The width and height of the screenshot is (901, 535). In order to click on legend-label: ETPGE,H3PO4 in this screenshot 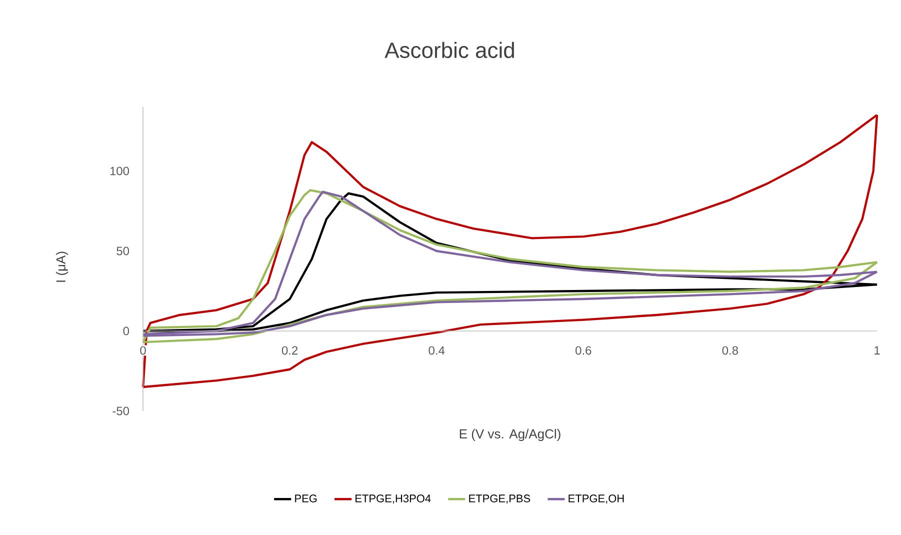, I will do `click(393, 499)`.